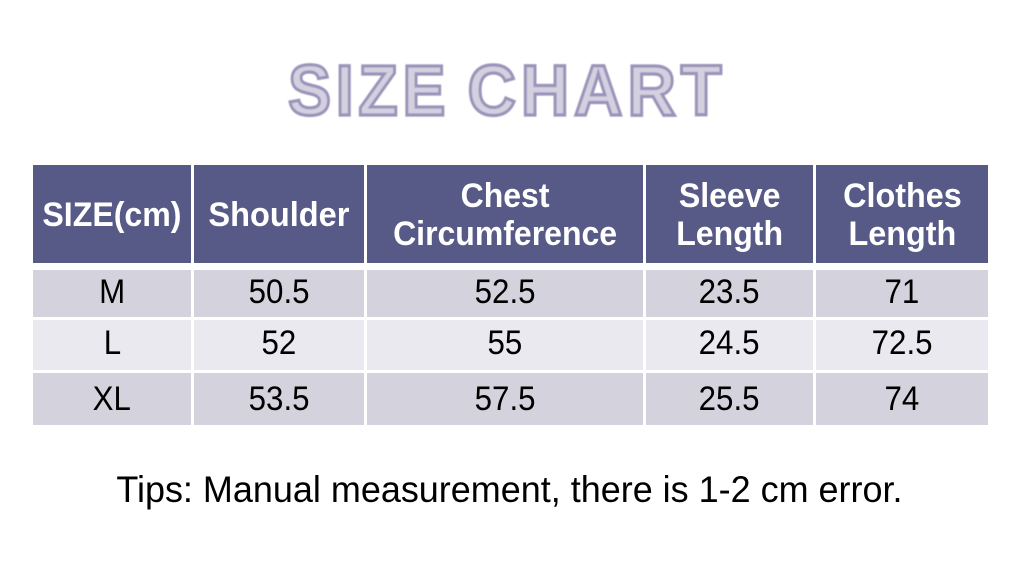 This screenshot has width=1018, height=564. What do you see at coordinates (369, 91) in the screenshot?
I see `svg-text: SIZE` at bounding box center [369, 91].